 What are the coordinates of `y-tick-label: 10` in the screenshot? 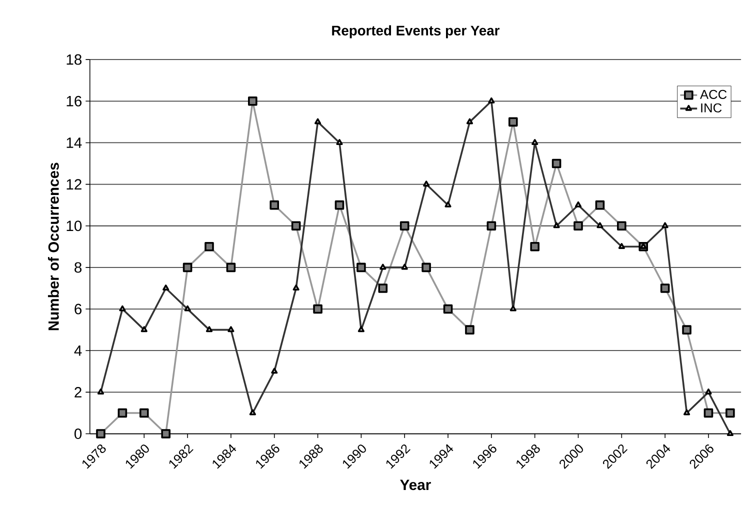 It's located at (74, 226).